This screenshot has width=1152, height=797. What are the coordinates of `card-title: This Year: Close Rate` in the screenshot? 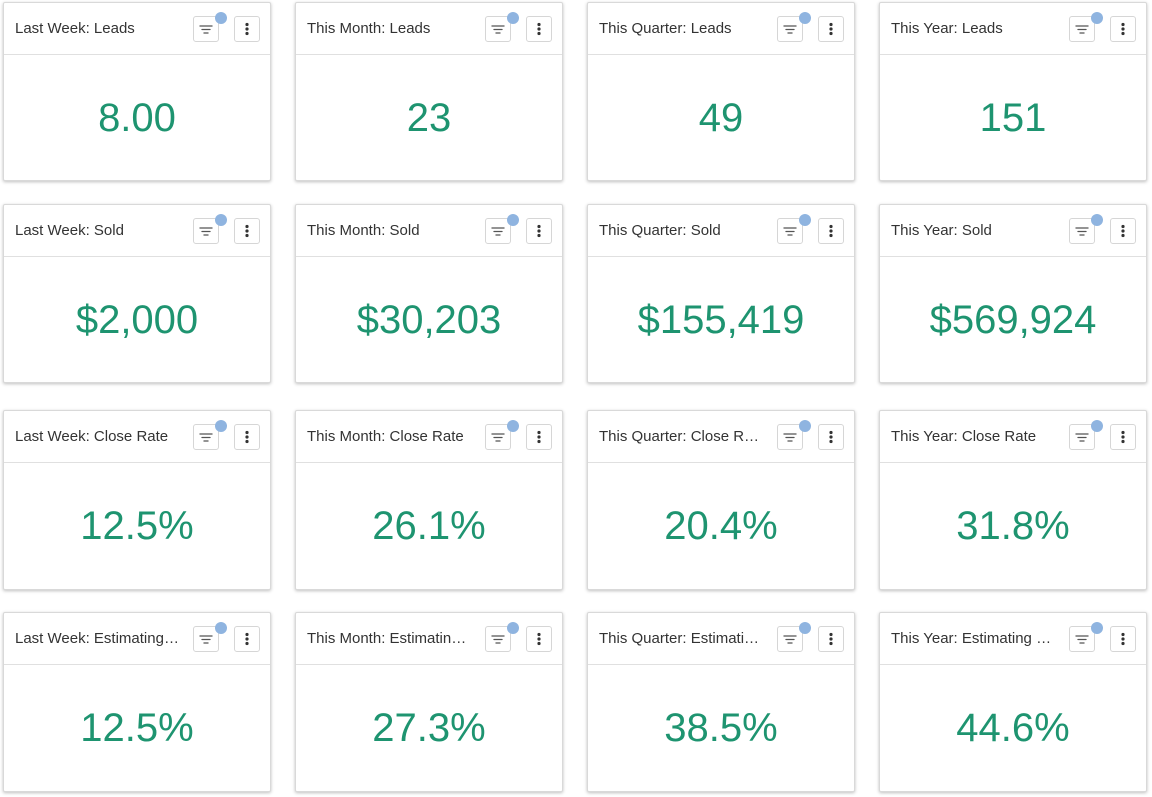 It's located at (964, 436).